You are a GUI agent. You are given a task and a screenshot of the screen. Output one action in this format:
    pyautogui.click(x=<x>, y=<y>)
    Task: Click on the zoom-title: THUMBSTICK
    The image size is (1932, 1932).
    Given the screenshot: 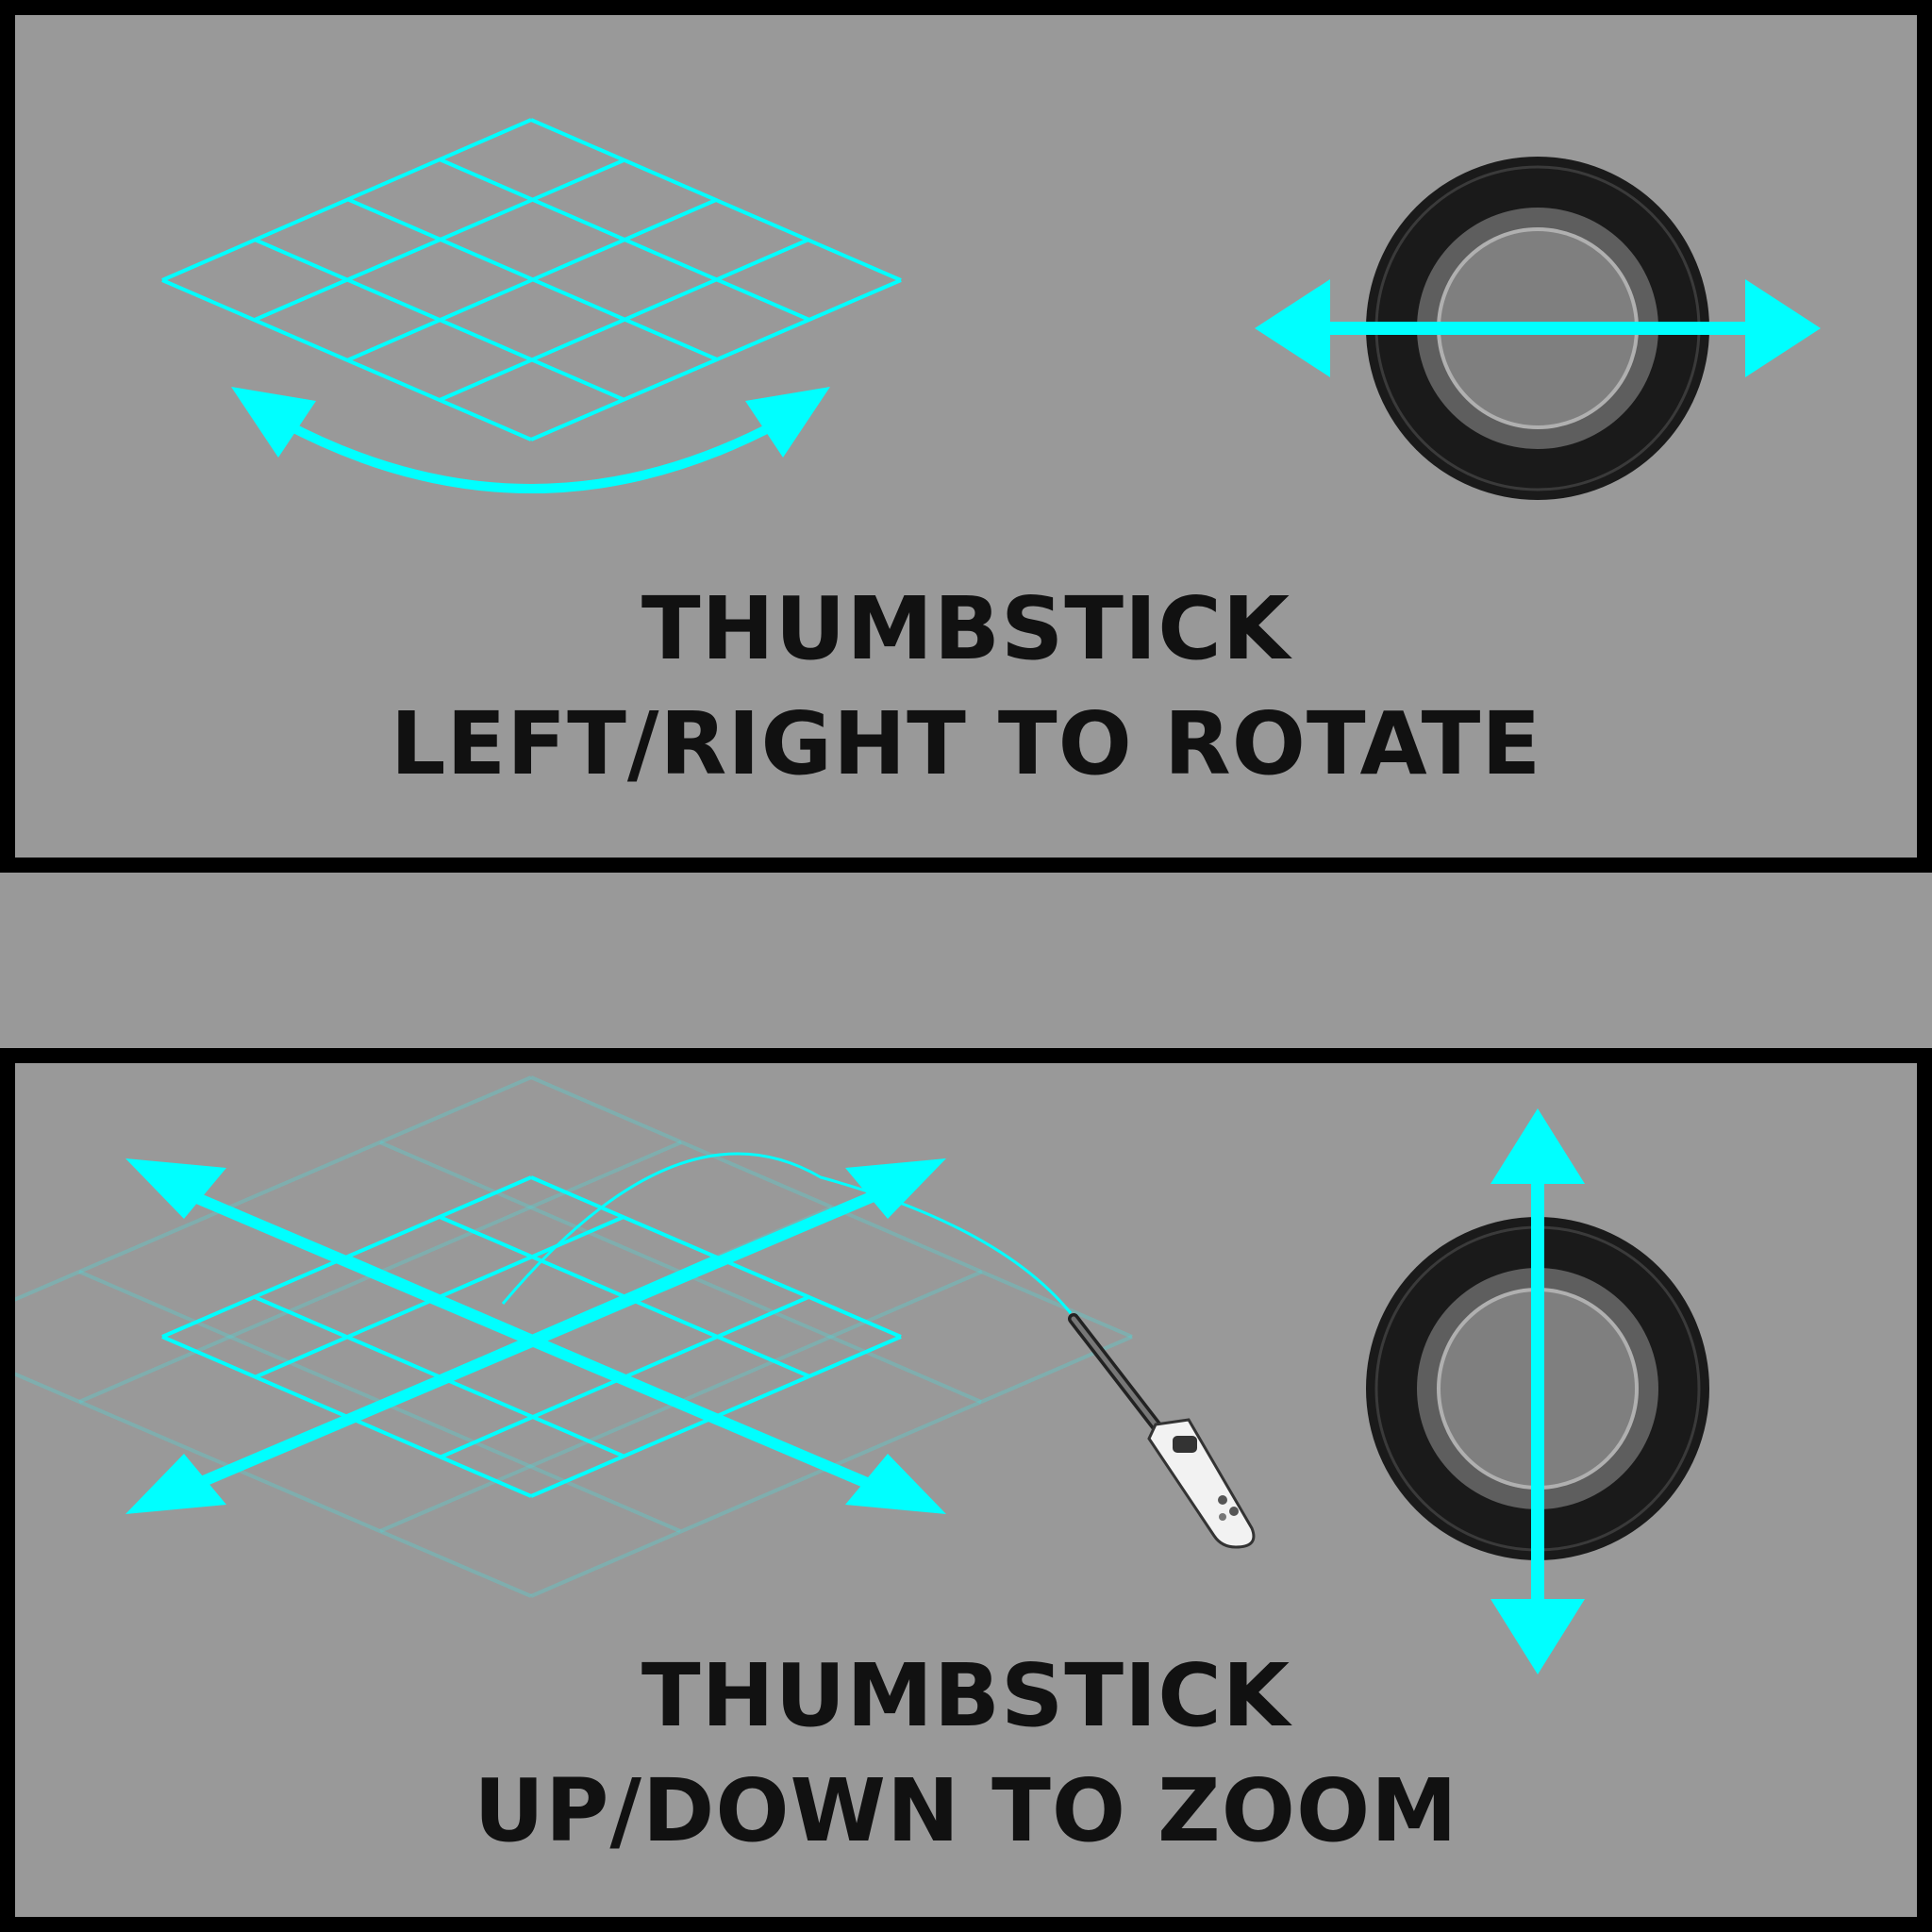 What is the action you would take?
    pyautogui.click(x=966, y=1696)
    